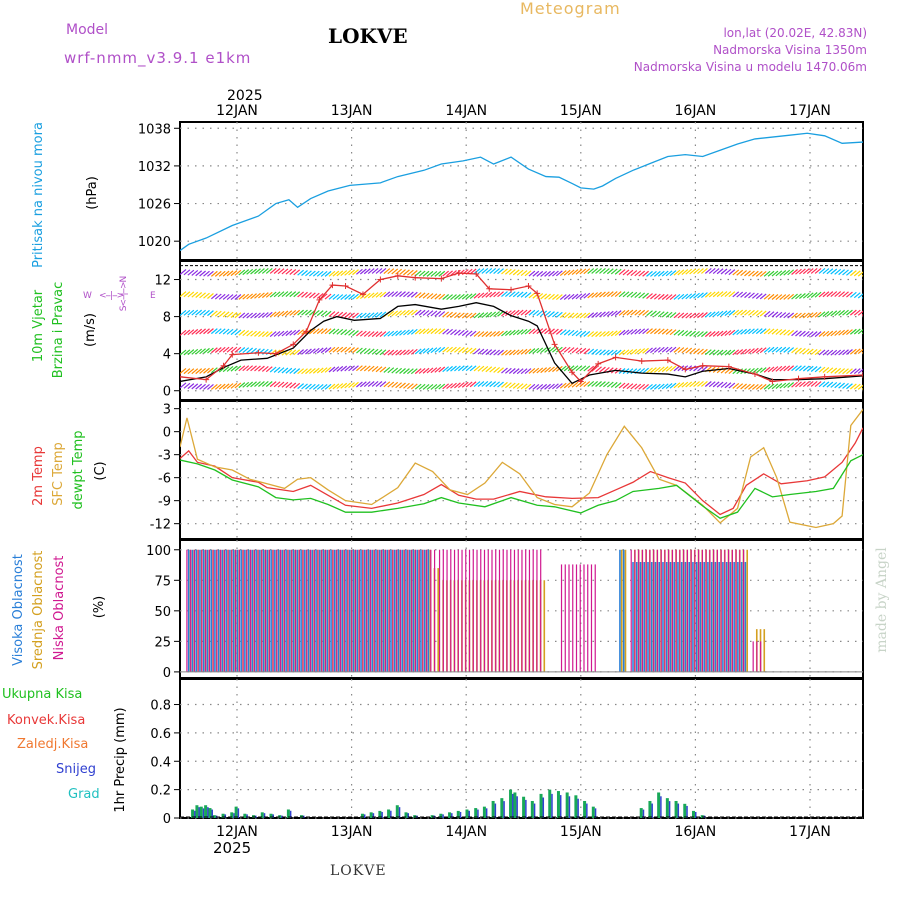 This screenshot has height=900, width=900. I want to click on y-tick-label: -3, so click(164, 456).